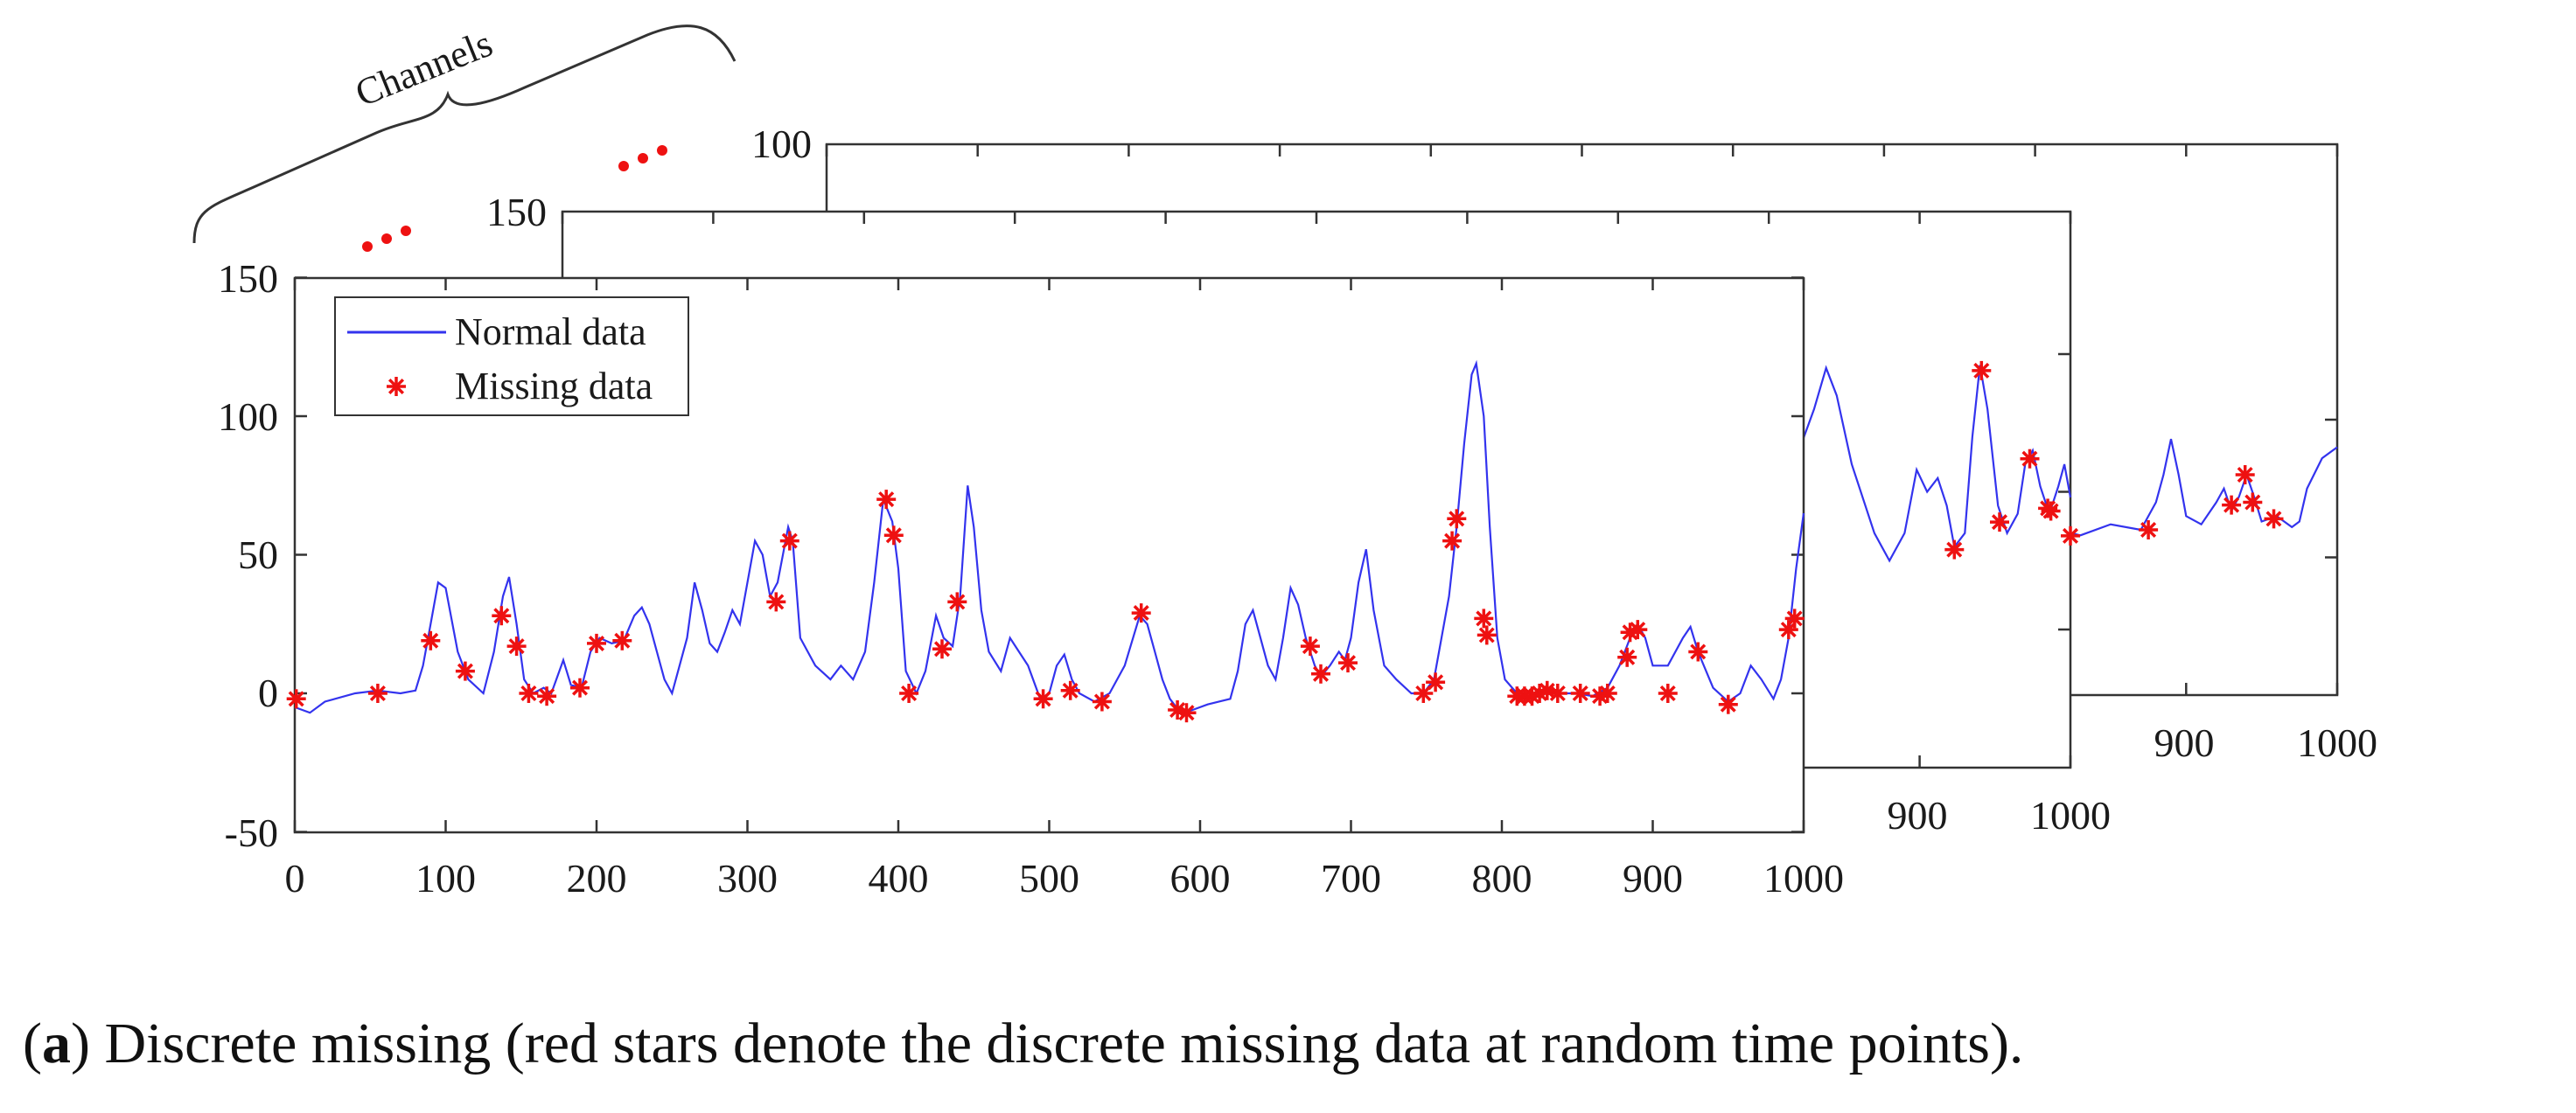 Image resolution: width=2576 pixels, height=1113 pixels. What do you see at coordinates (445, 879) in the screenshot?
I see `xtick-label-100: 100` at bounding box center [445, 879].